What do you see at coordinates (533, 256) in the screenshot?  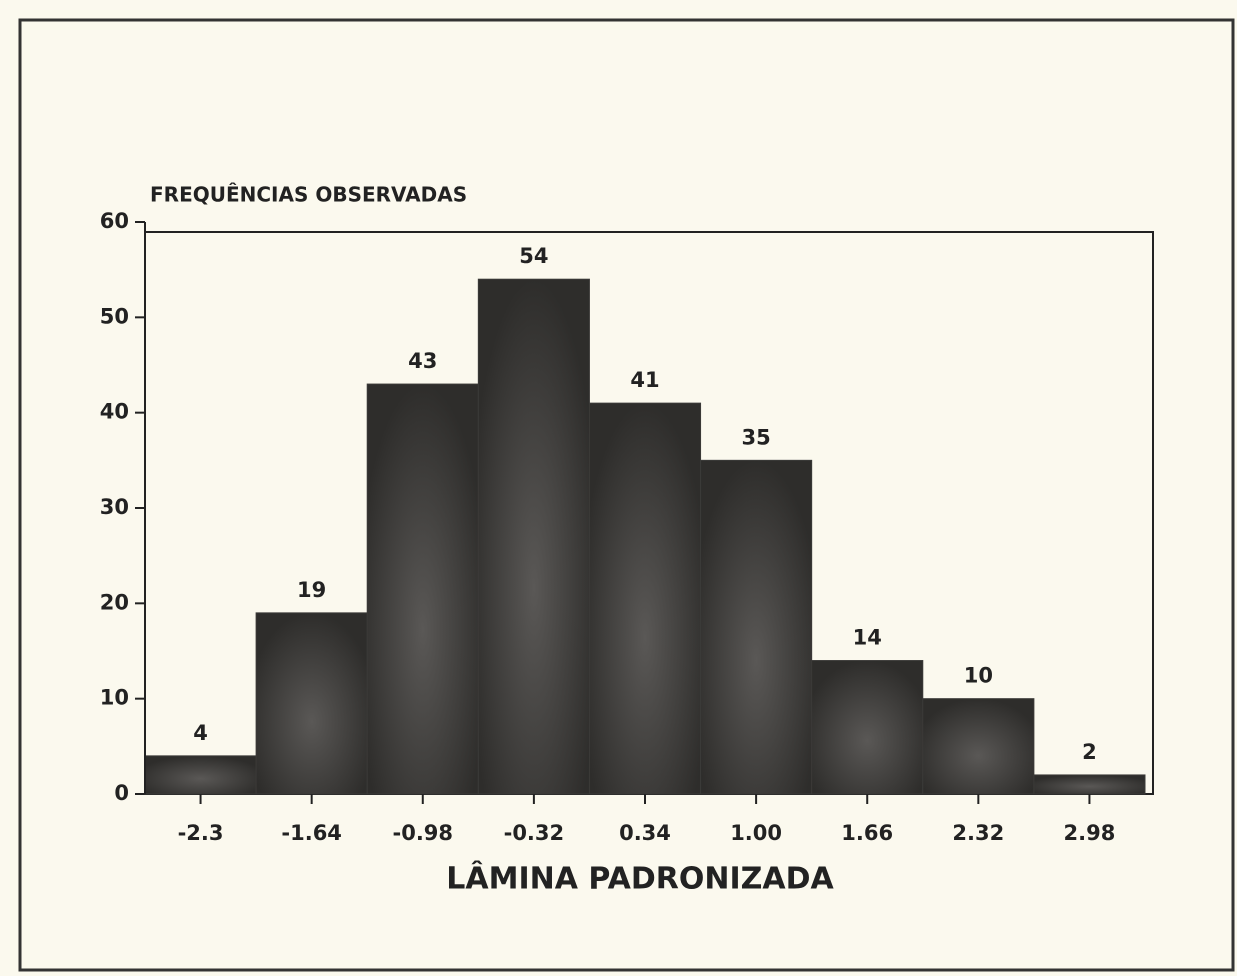 I see `value-label: 54` at bounding box center [533, 256].